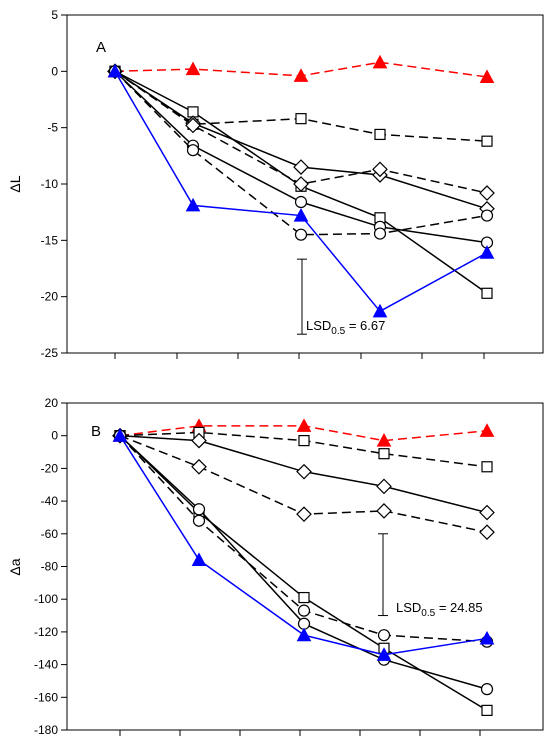 The height and width of the screenshot is (745, 550). I want to click on panel-a-series-4-point, so click(301, 167).